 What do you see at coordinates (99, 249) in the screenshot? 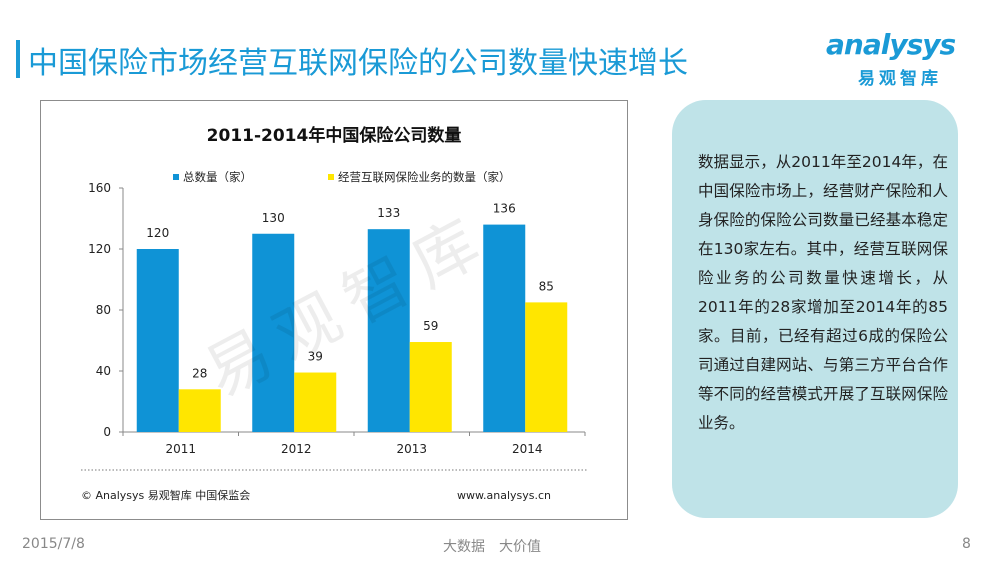
I see `y-tick-label: 120` at bounding box center [99, 249].